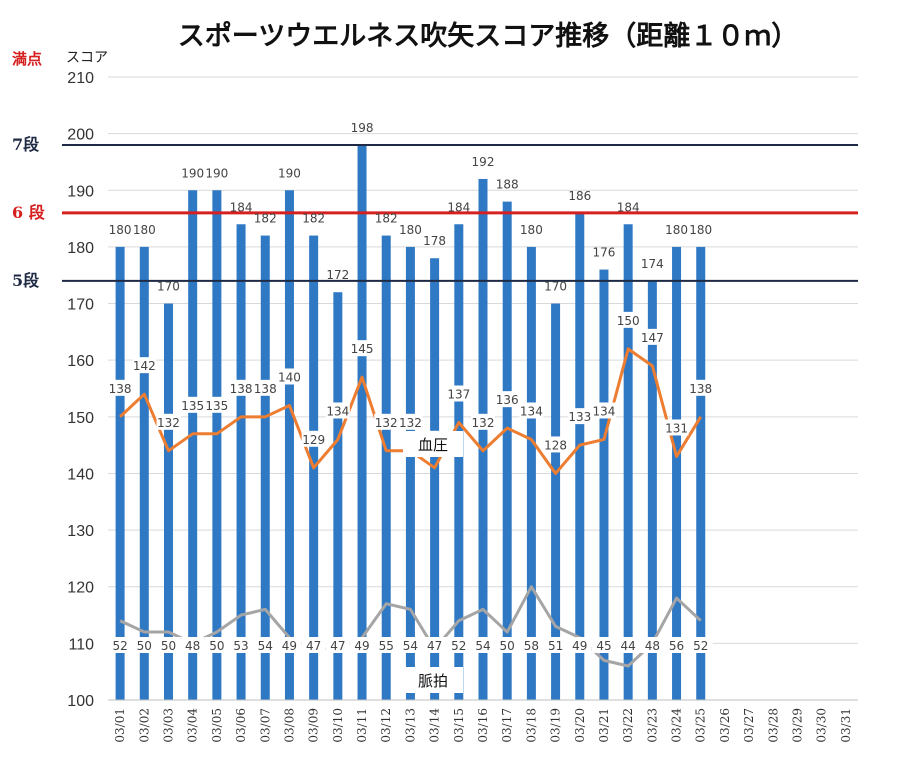  I want to click on blood-pressure-label: 131, so click(676, 428).